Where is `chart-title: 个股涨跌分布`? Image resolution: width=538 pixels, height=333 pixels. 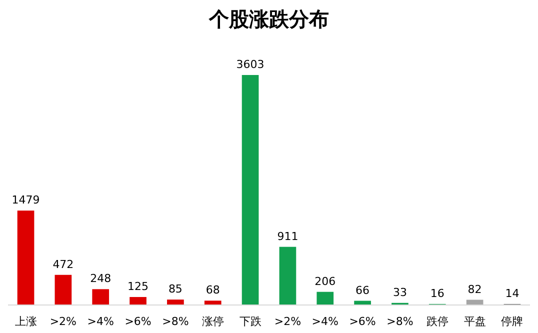 chart-title: 个股涨跌分布 is located at coordinates (268, 19).